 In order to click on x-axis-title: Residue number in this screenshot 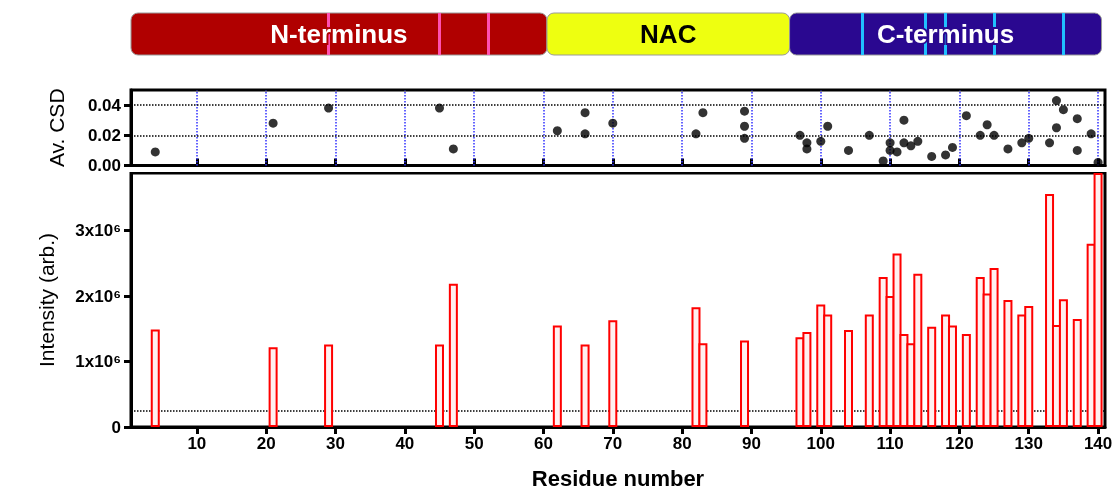, I will do `click(618, 478)`.